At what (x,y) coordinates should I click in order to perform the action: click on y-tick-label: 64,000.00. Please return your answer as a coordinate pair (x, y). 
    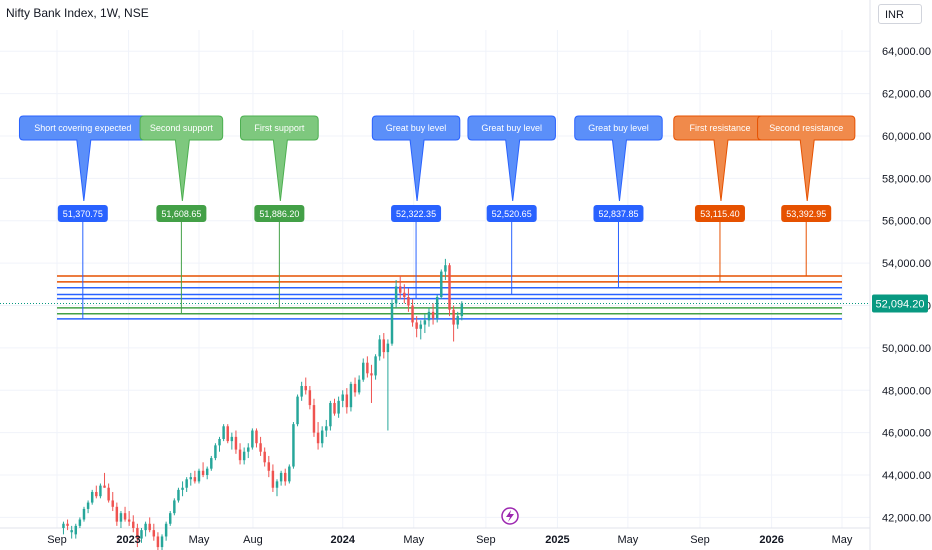
    Looking at the image, I should click on (906, 52).